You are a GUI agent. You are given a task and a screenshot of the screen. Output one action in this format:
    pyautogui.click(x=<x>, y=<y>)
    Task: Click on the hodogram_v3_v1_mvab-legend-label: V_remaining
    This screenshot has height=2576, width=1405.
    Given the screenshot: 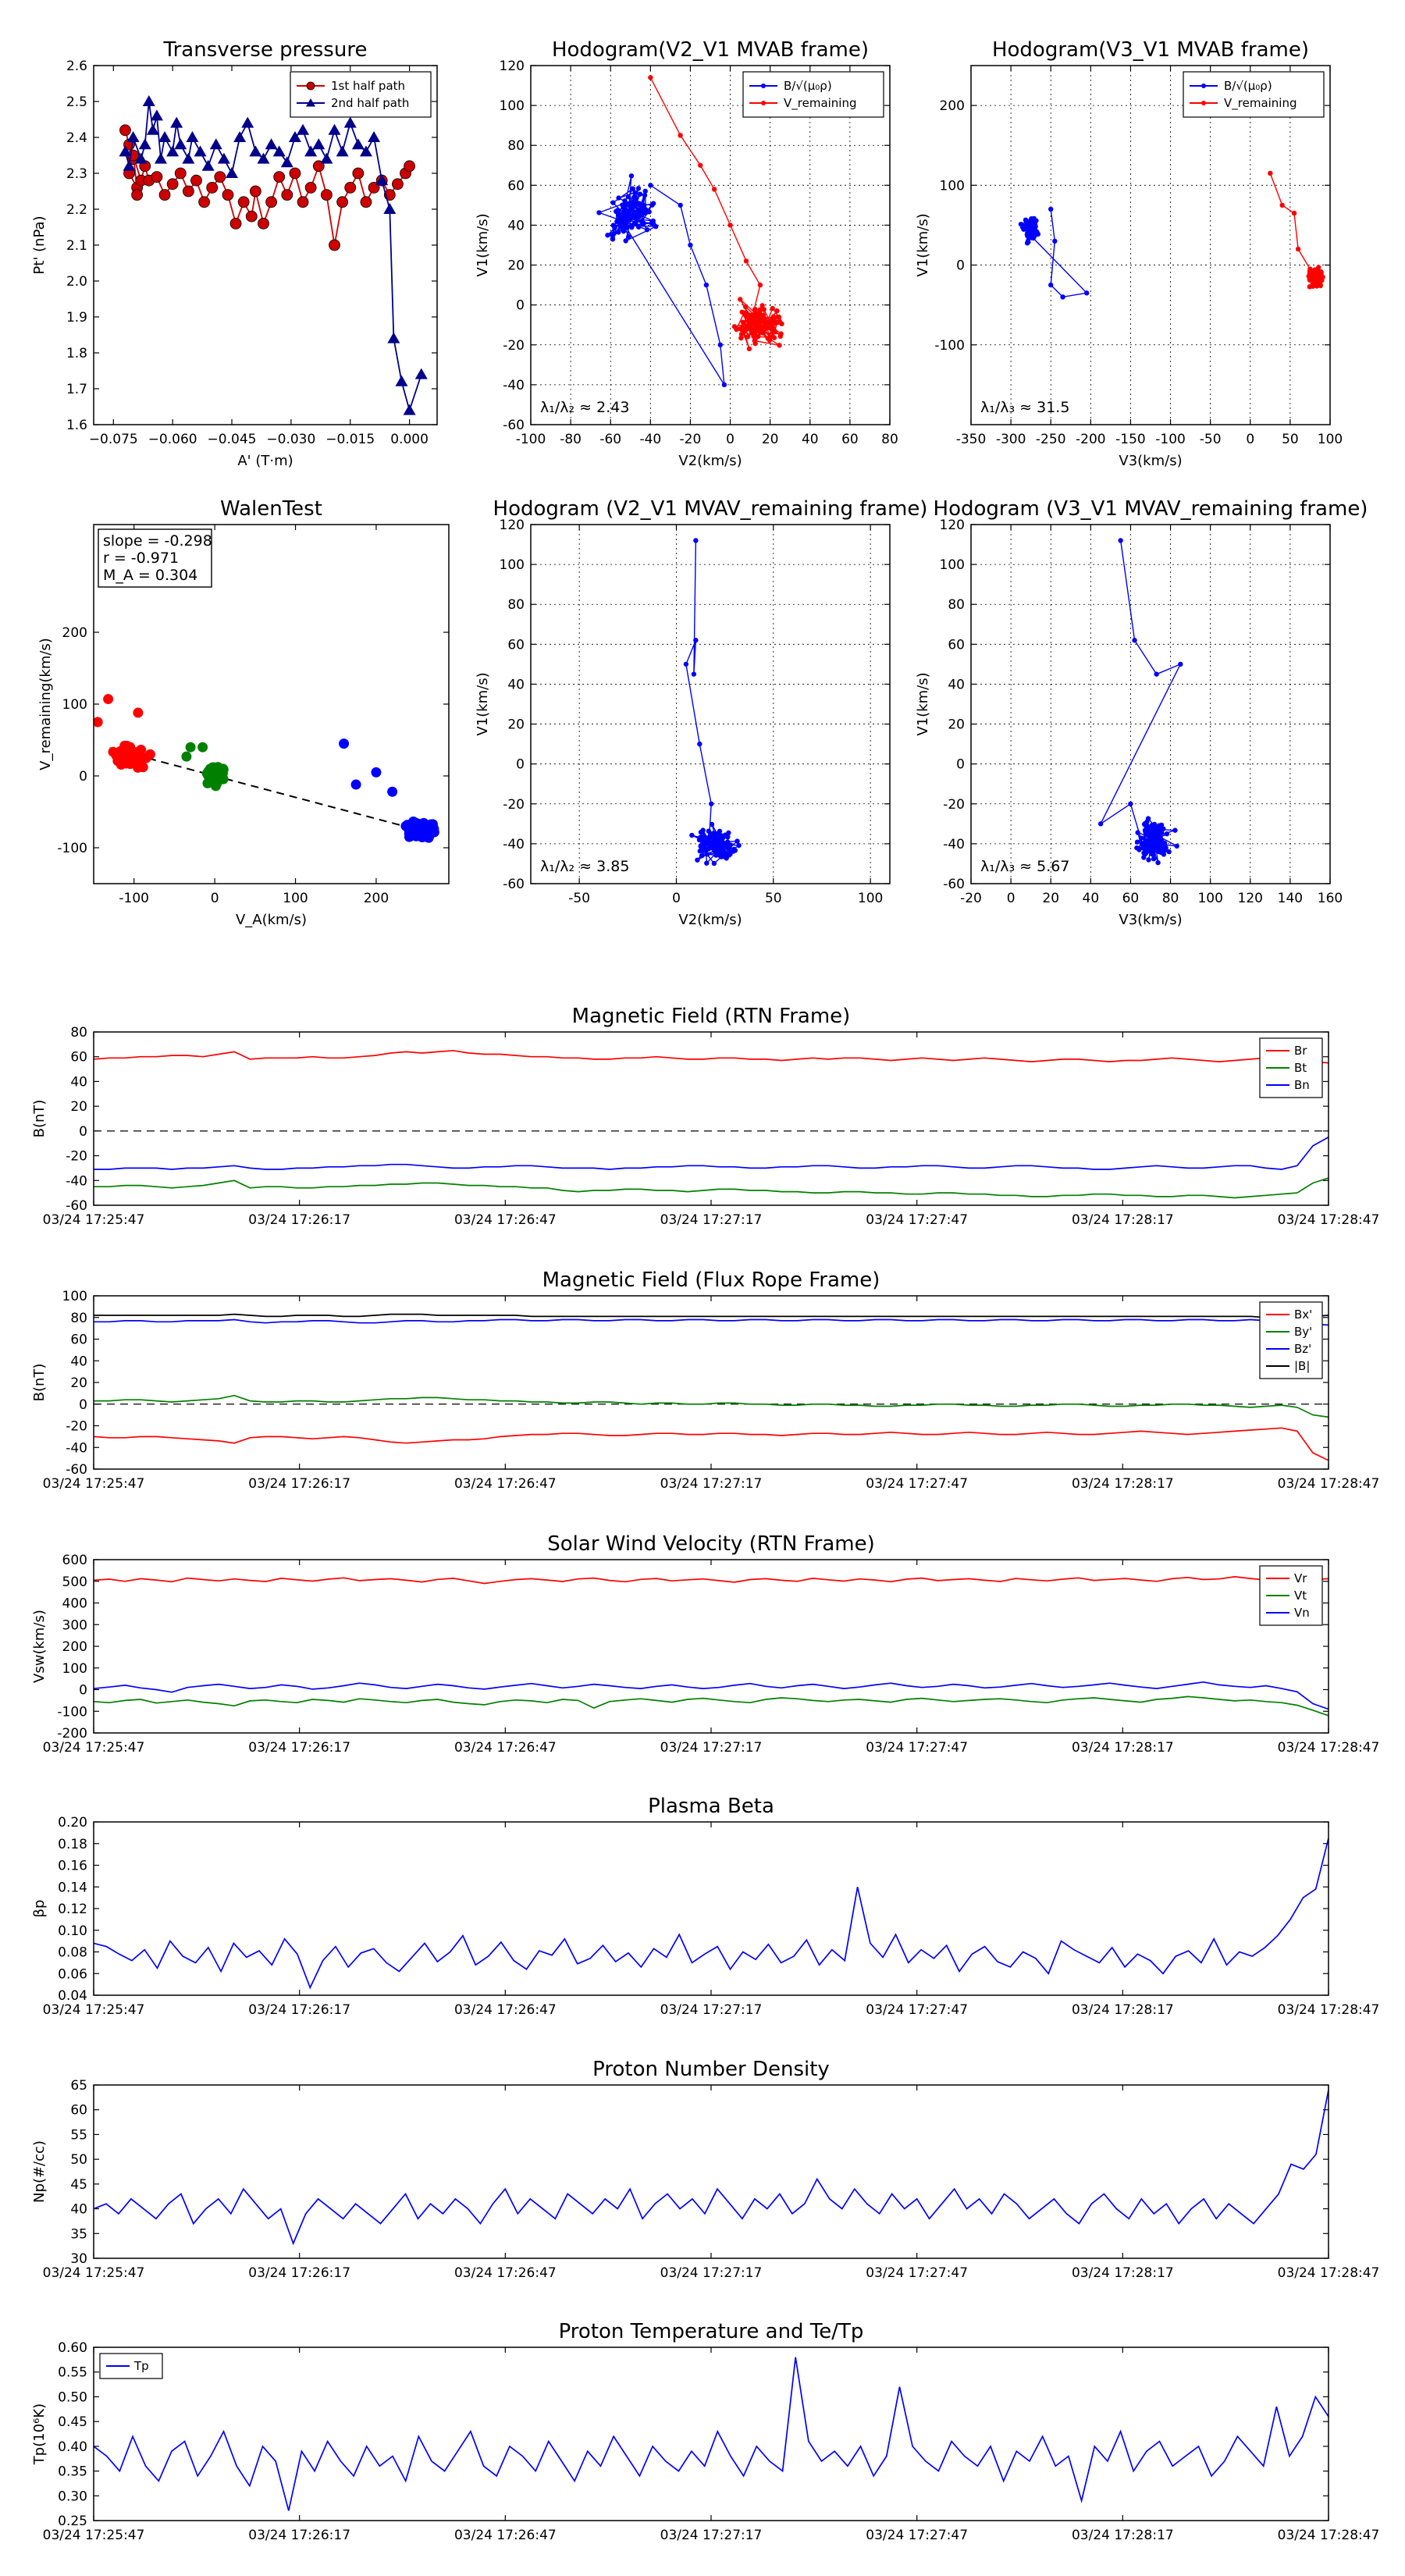 What is the action you would take?
    pyautogui.click(x=1260, y=104)
    